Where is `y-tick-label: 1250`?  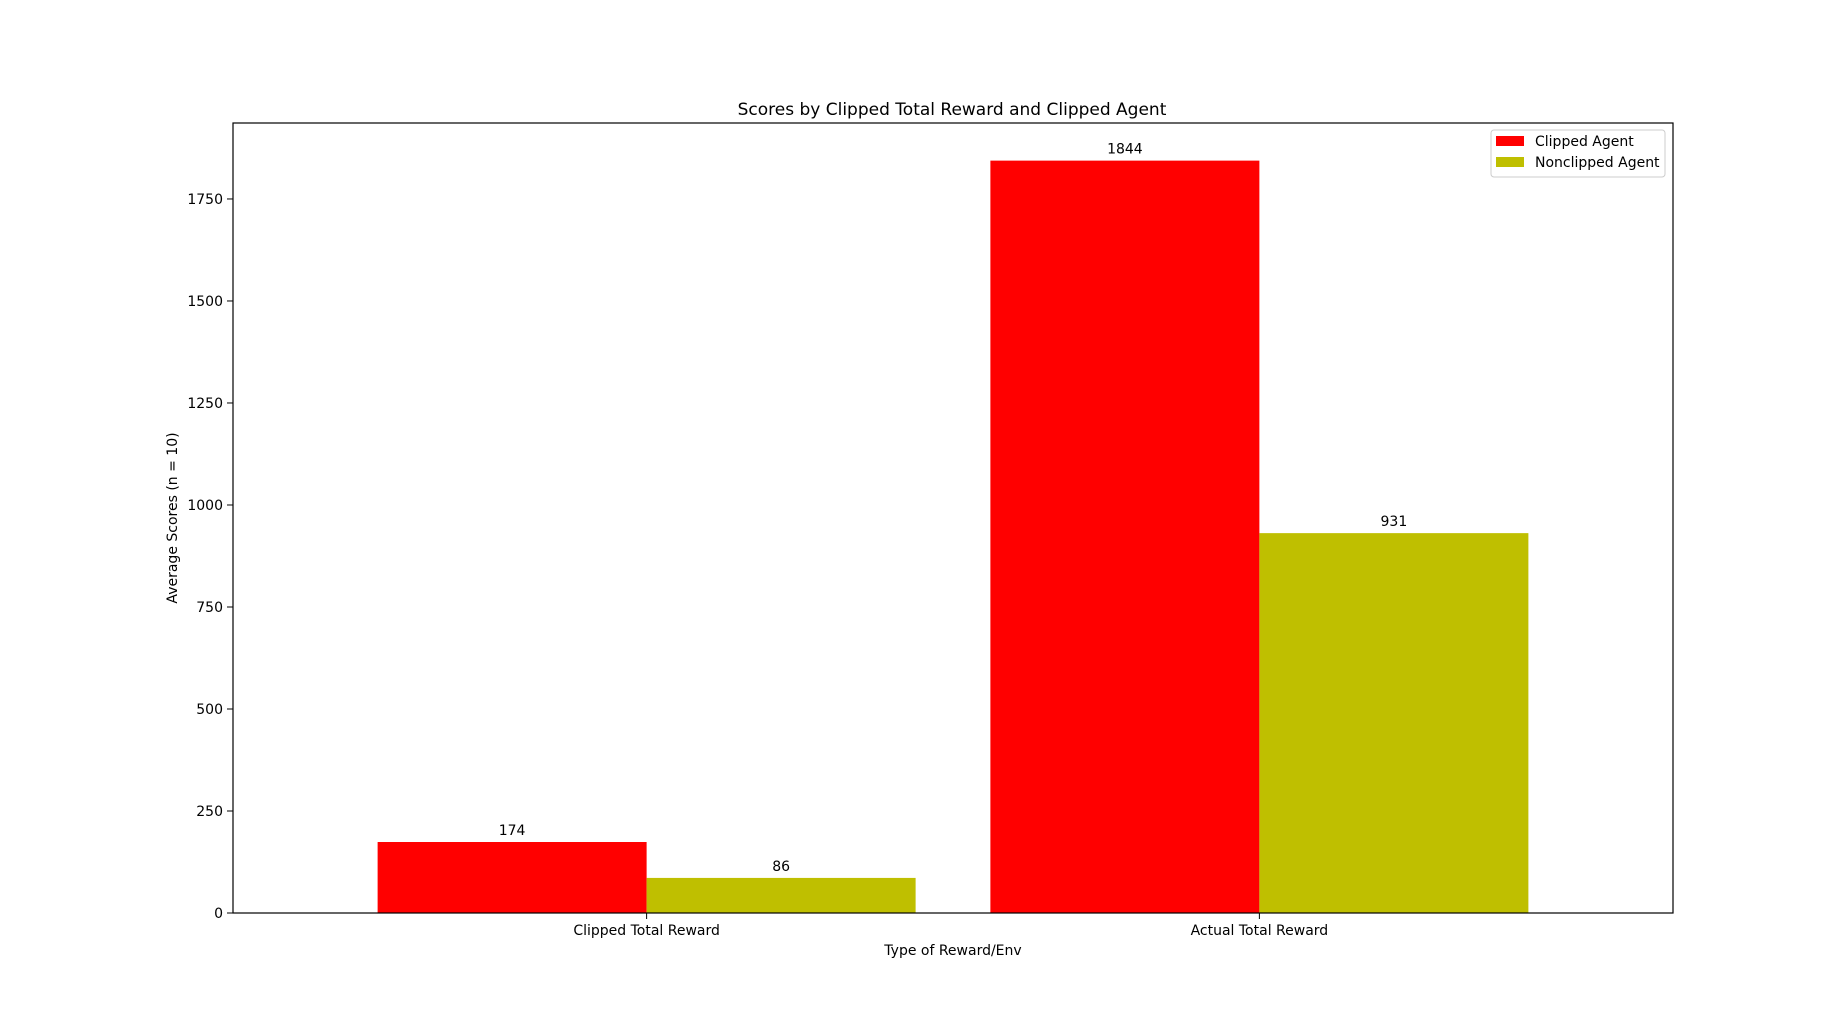 y-tick-label: 1250 is located at coordinates (205, 404).